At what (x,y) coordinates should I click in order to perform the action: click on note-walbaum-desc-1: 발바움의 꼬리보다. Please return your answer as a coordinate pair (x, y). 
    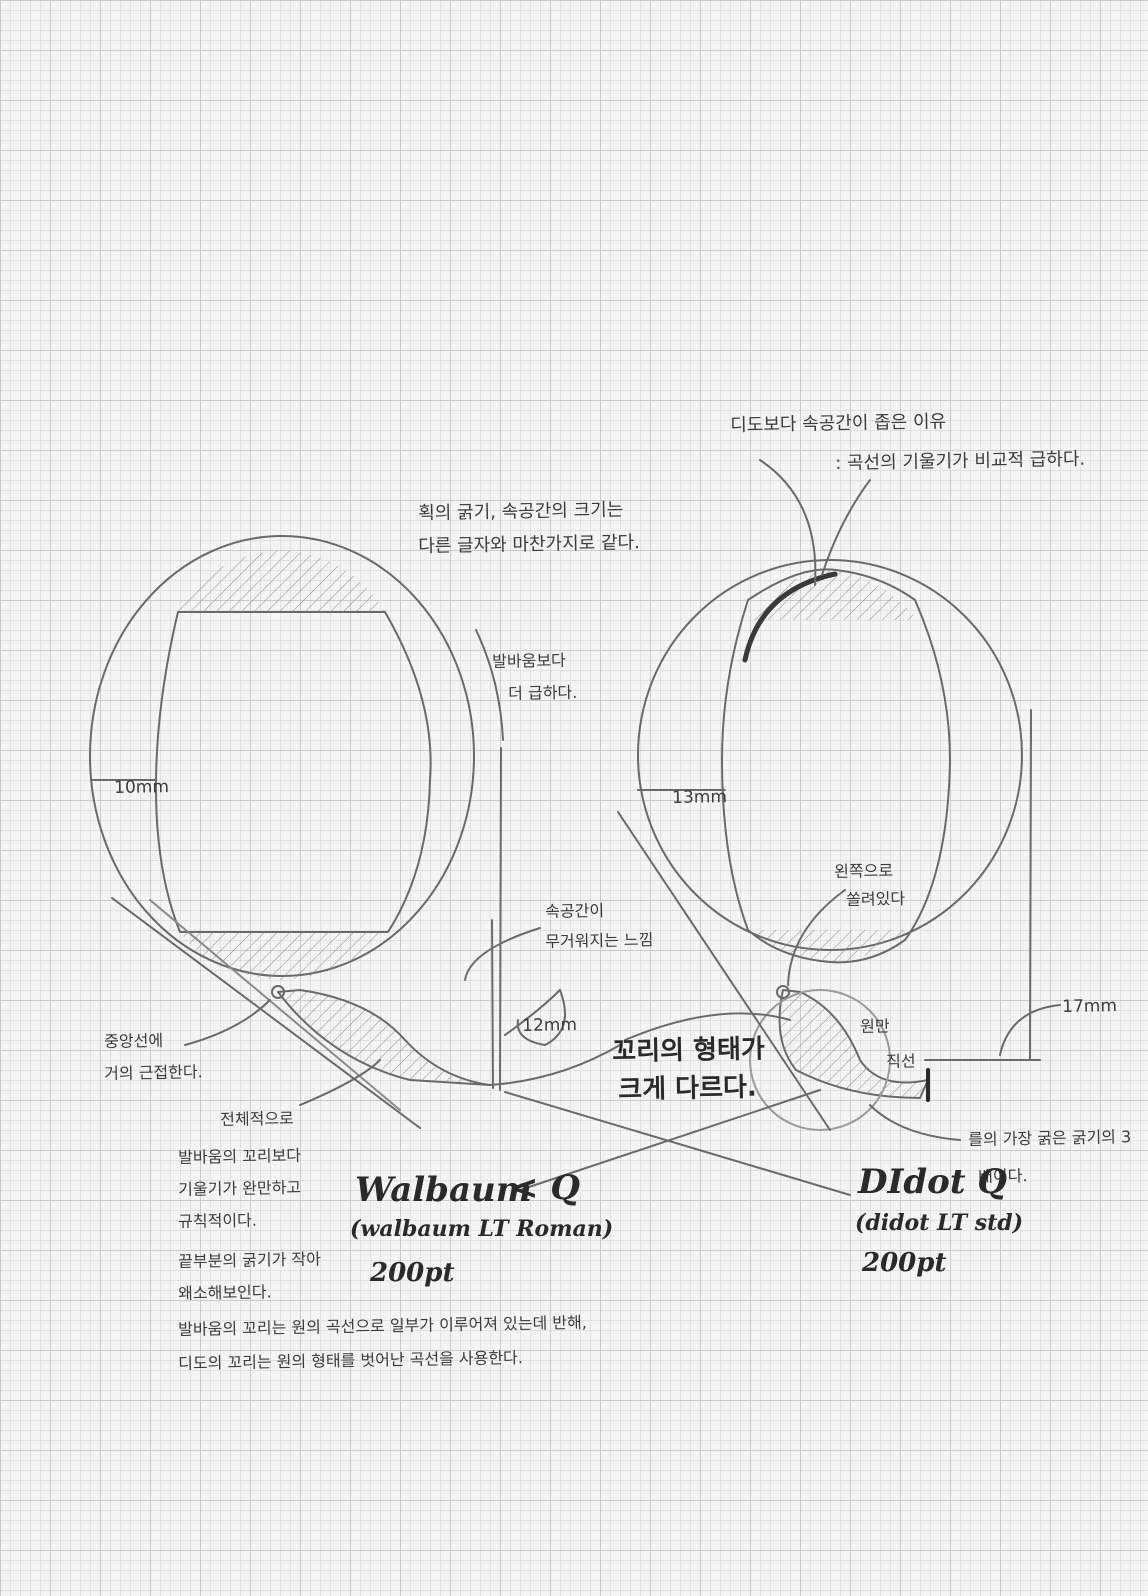
    Looking at the image, I should click on (240, 1156).